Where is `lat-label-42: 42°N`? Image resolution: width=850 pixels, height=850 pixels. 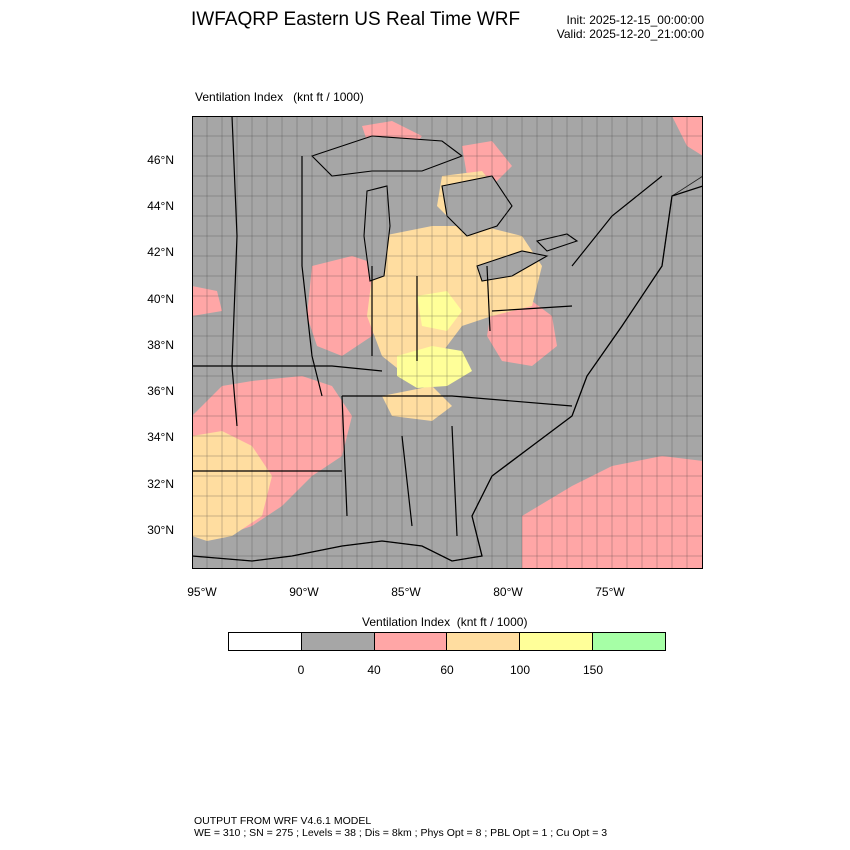
lat-label-42: 42°N is located at coordinates (160, 252).